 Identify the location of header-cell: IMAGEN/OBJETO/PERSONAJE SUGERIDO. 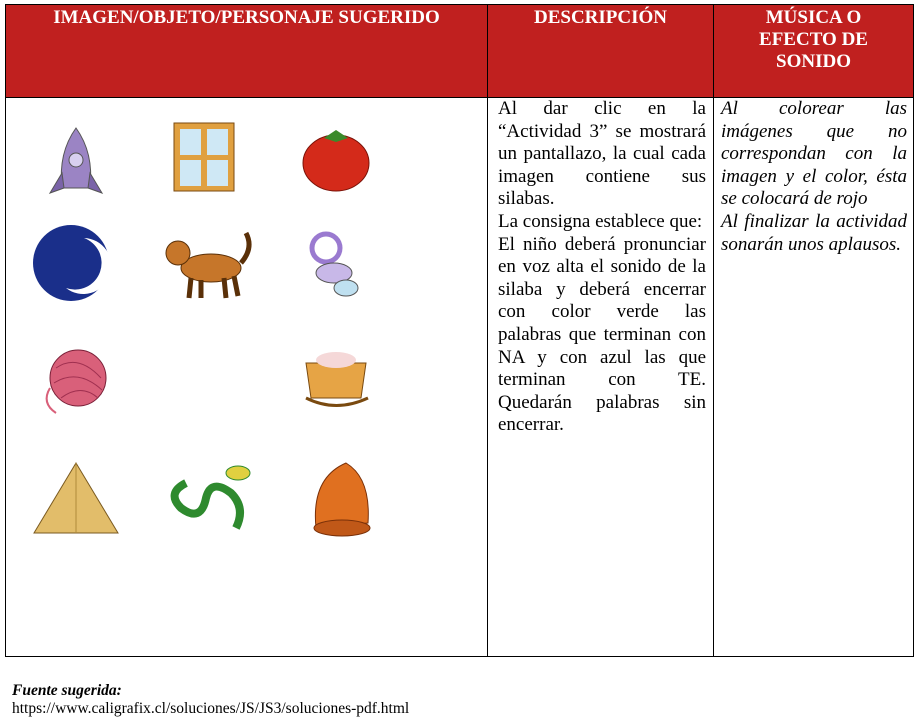
(246, 51).